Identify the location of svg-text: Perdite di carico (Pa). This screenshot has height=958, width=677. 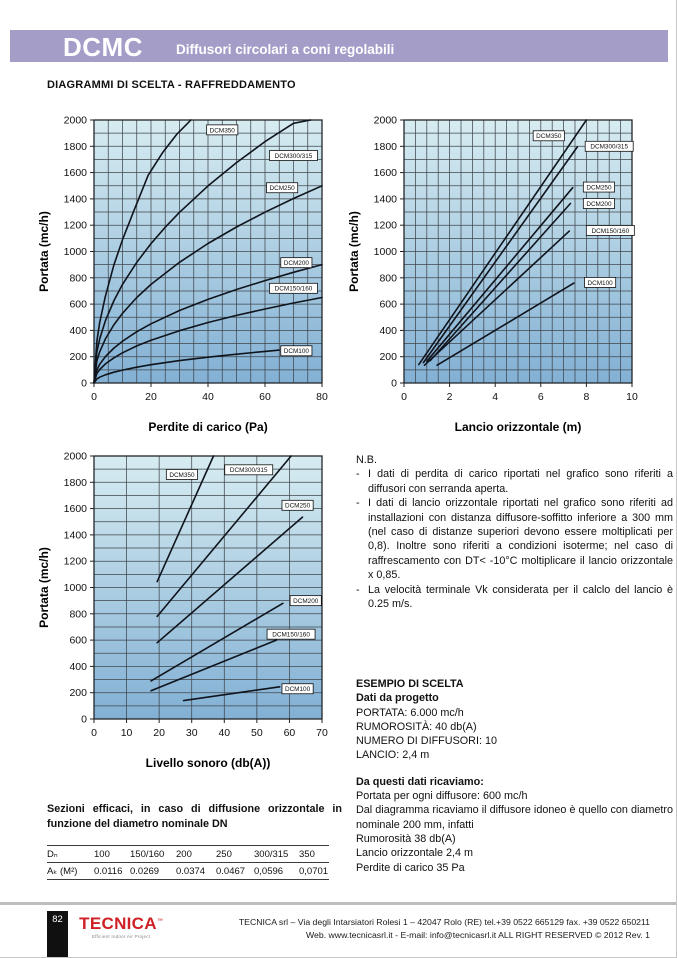
(207, 427).